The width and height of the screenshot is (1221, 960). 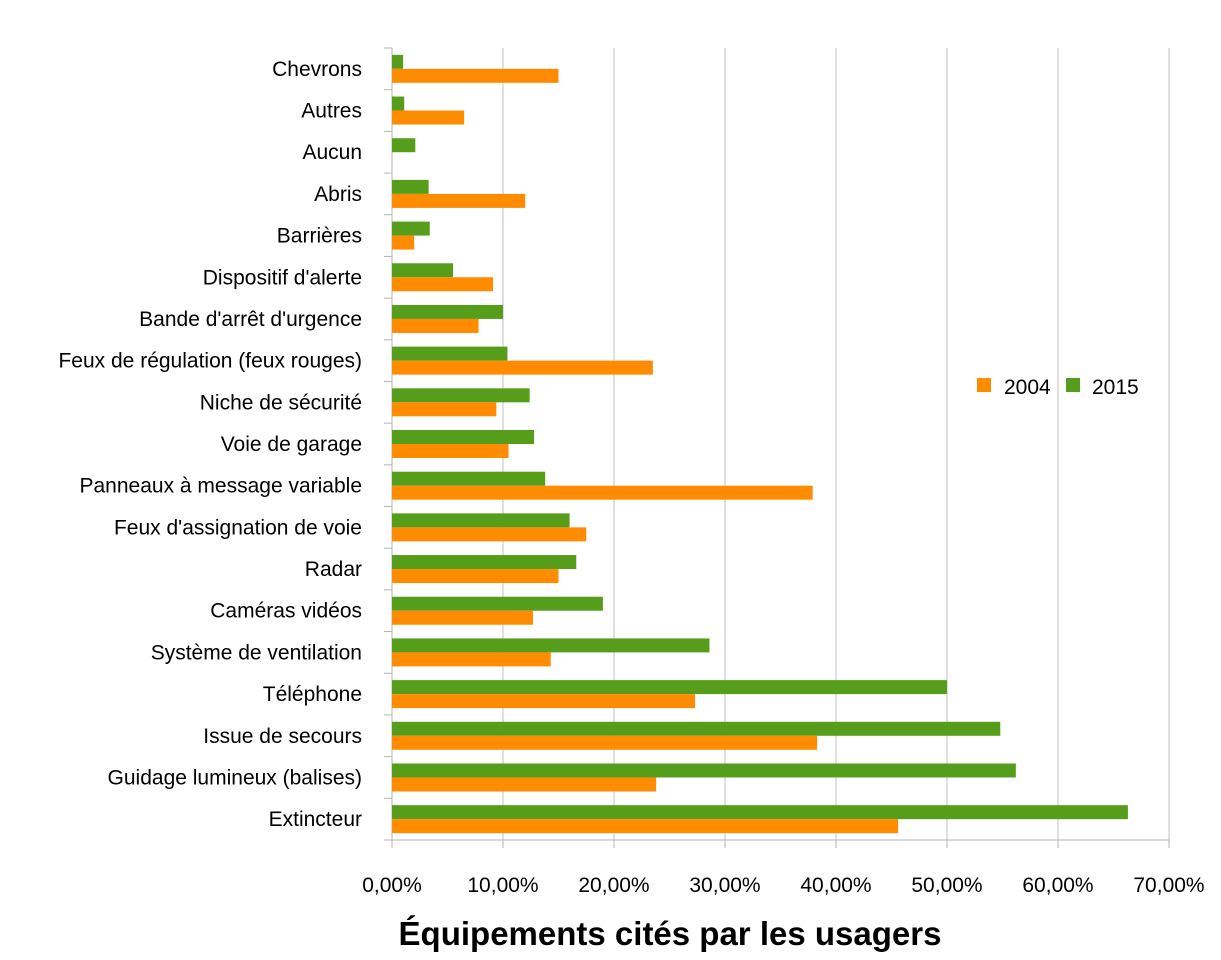 I want to click on category-label: Aucun, so click(x=332, y=152).